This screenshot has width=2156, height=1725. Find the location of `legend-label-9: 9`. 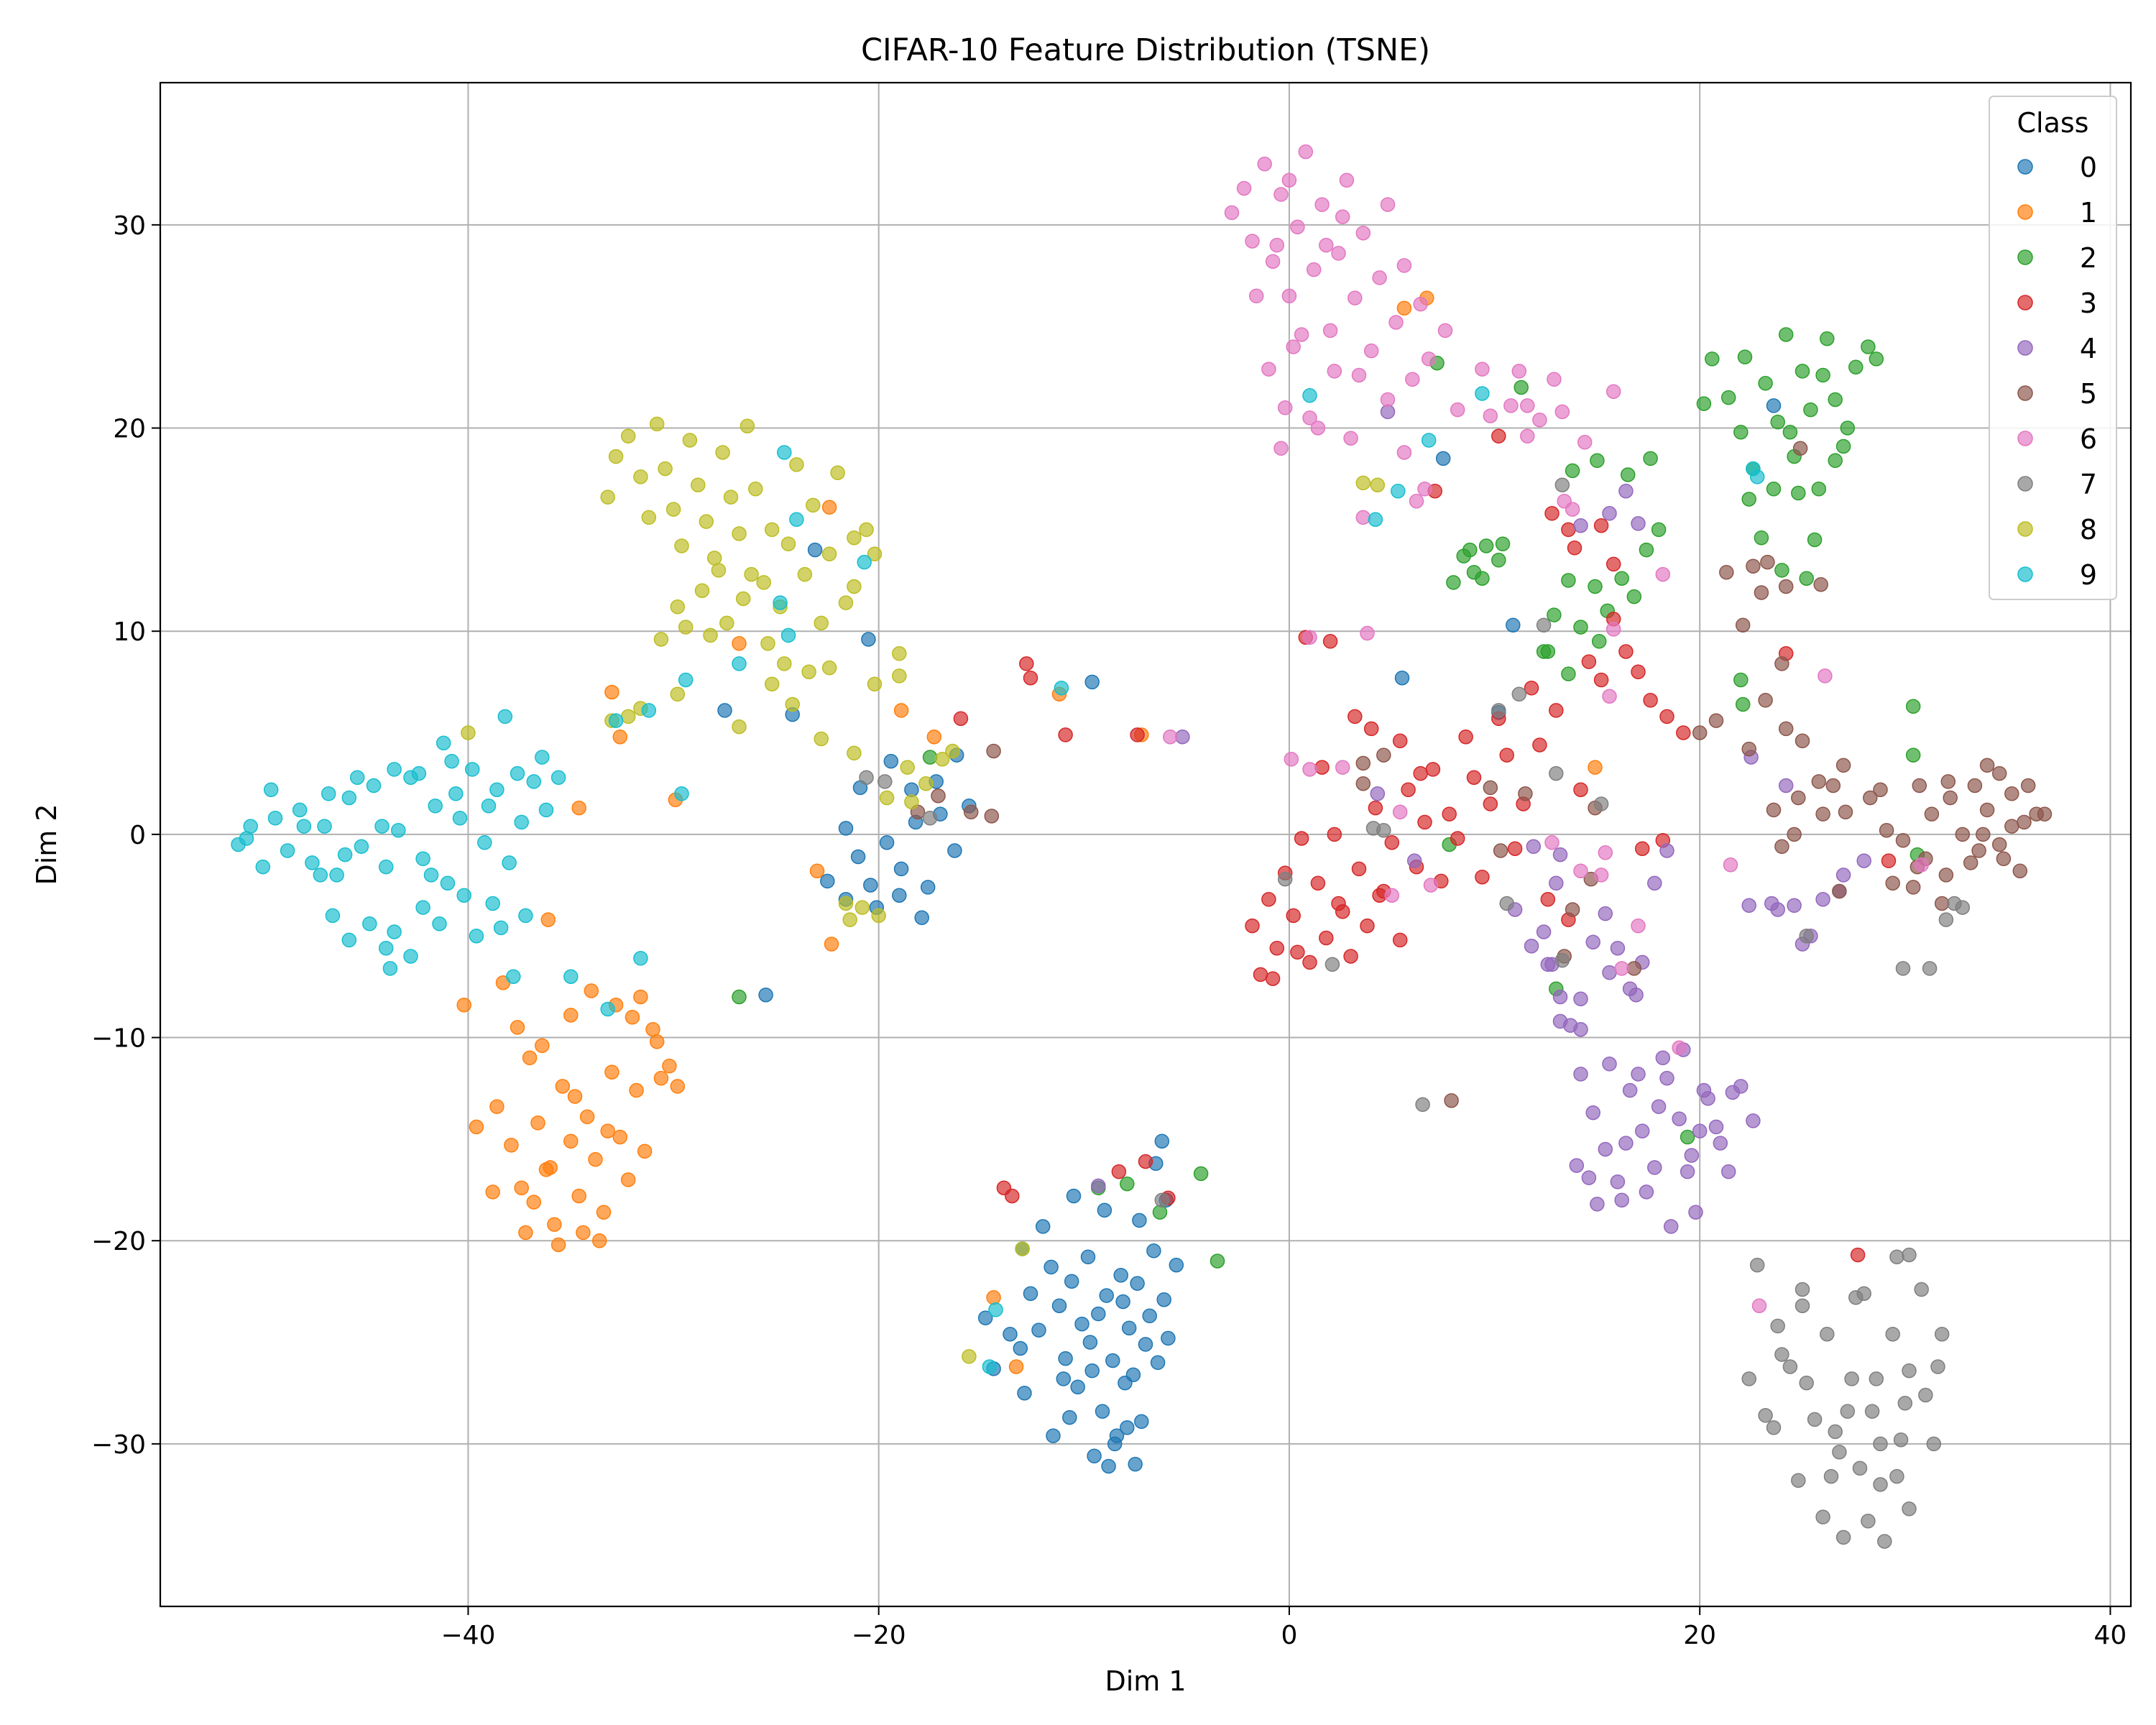

legend-label-9: 9 is located at coordinates (2089, 575).